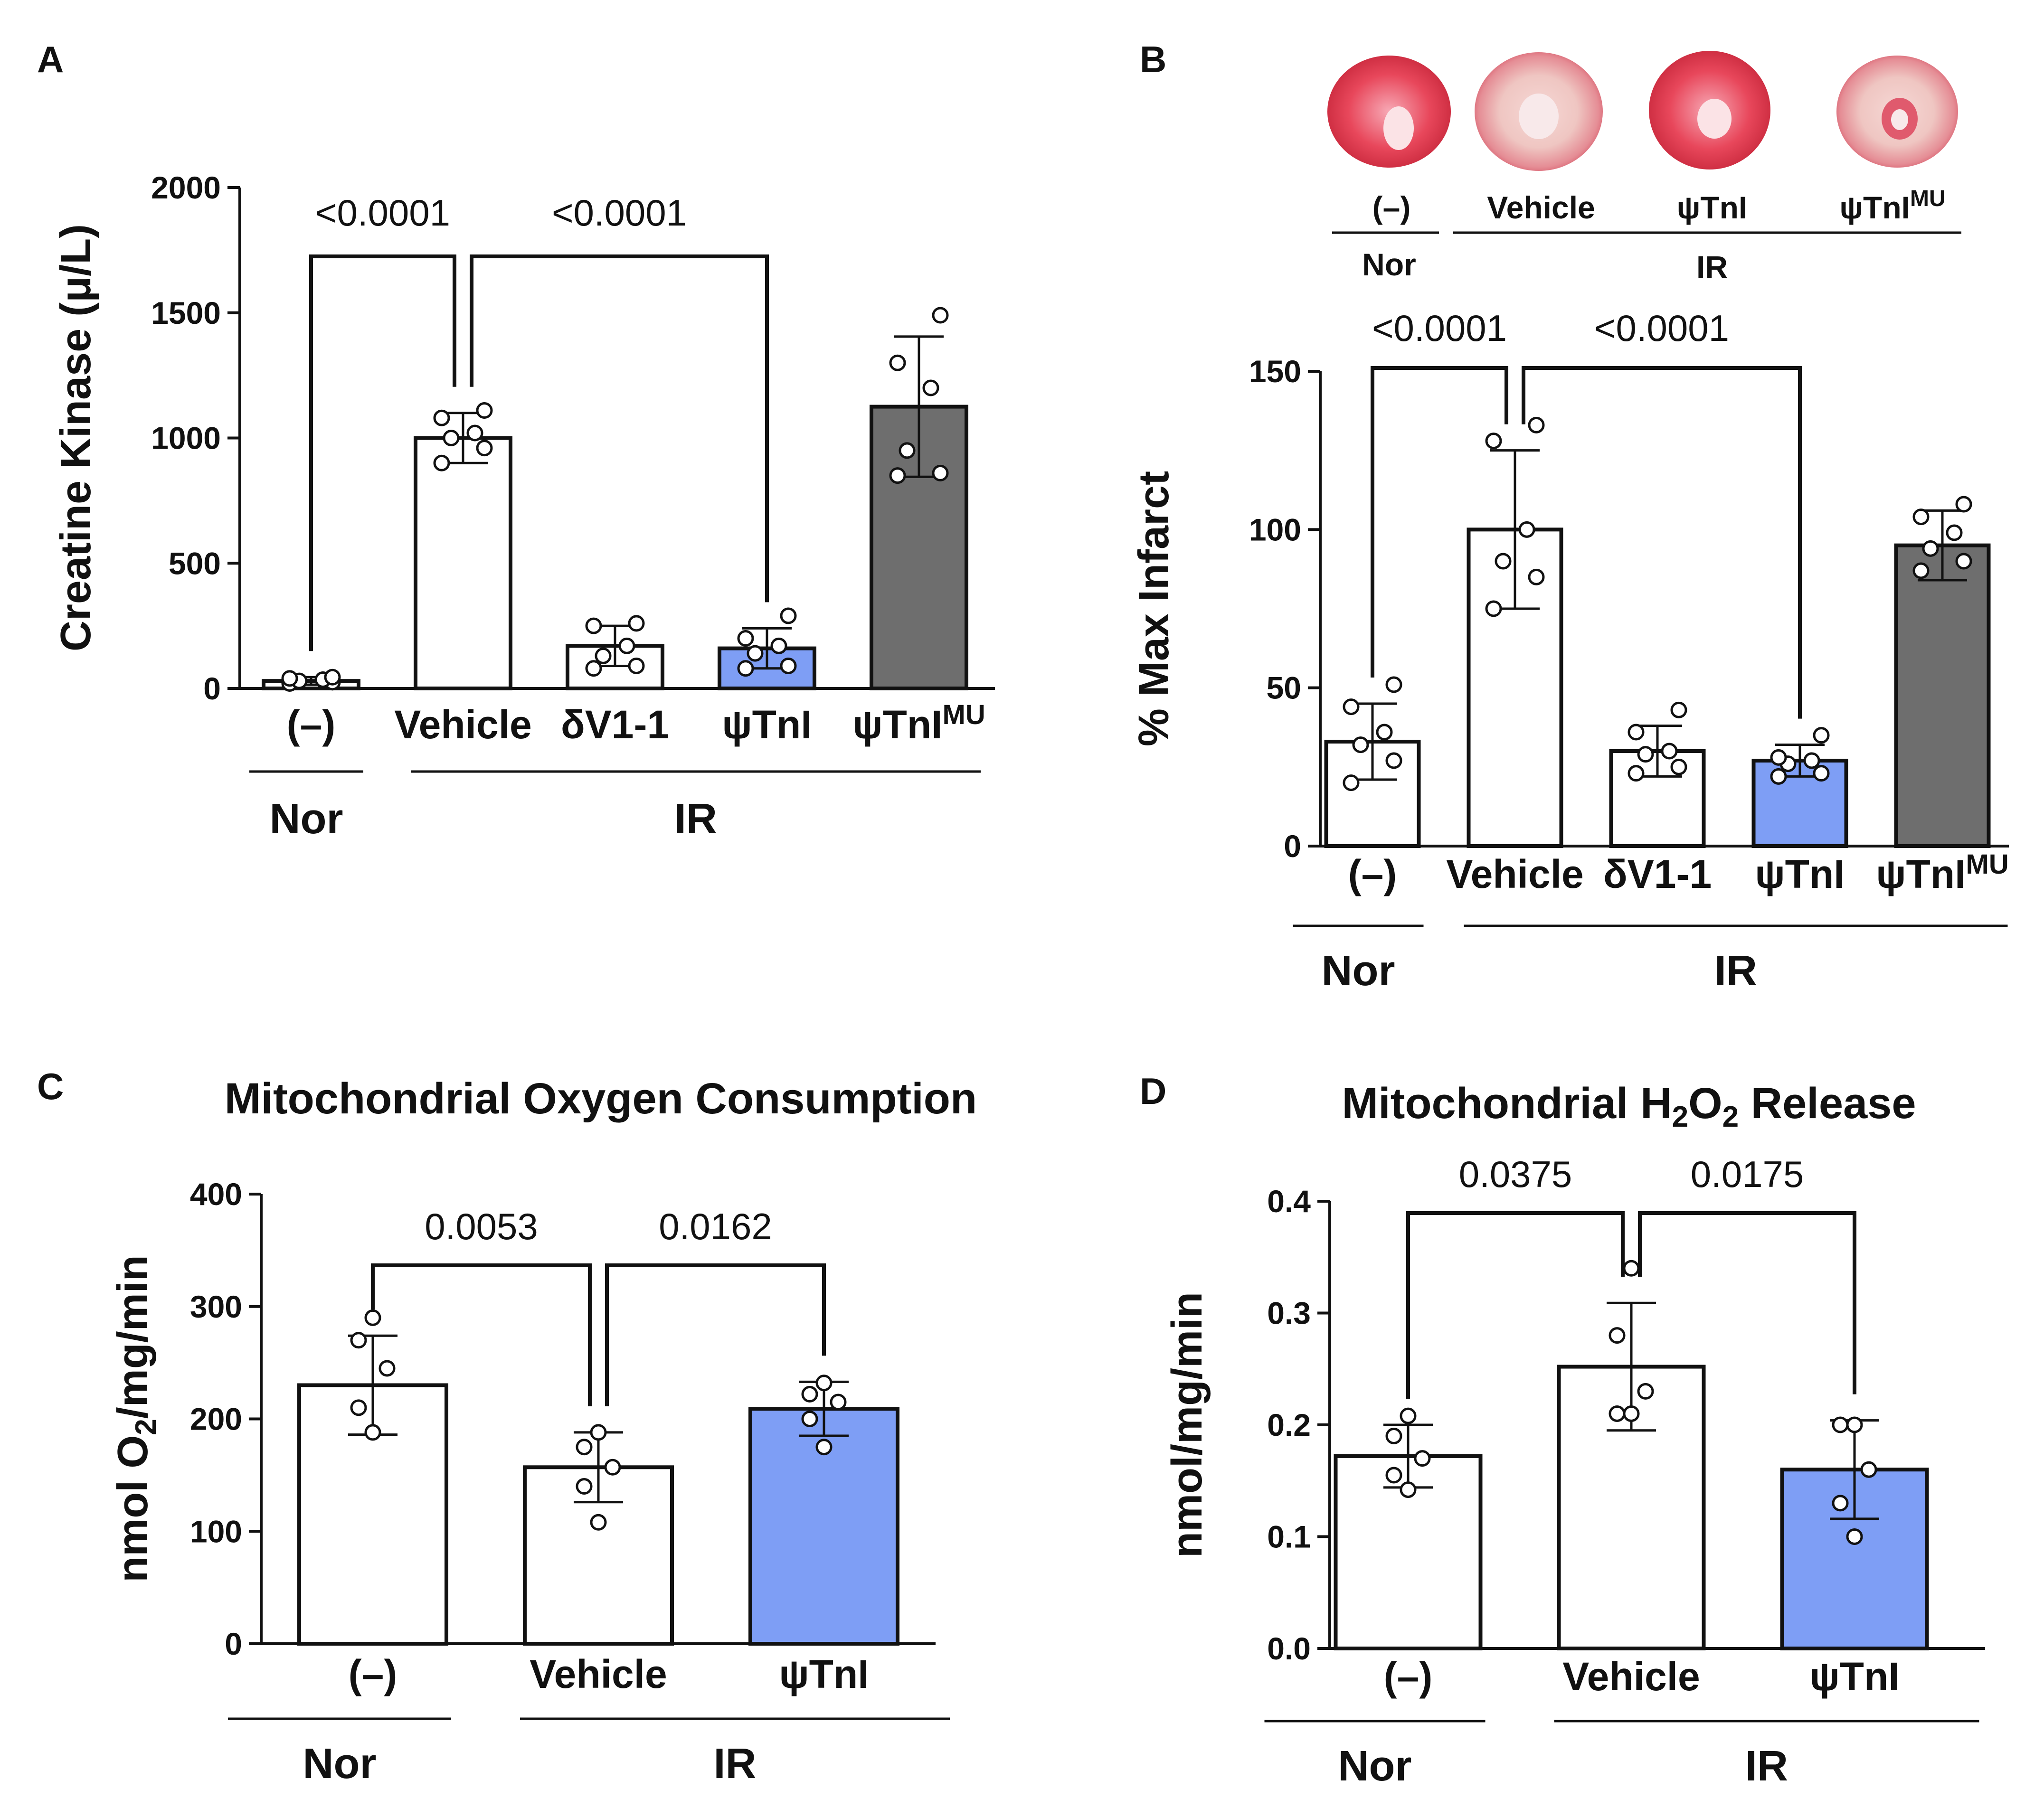 The image size is (2044, 1808). I want to click on heart-image-vehicle, so click(1539, 111).